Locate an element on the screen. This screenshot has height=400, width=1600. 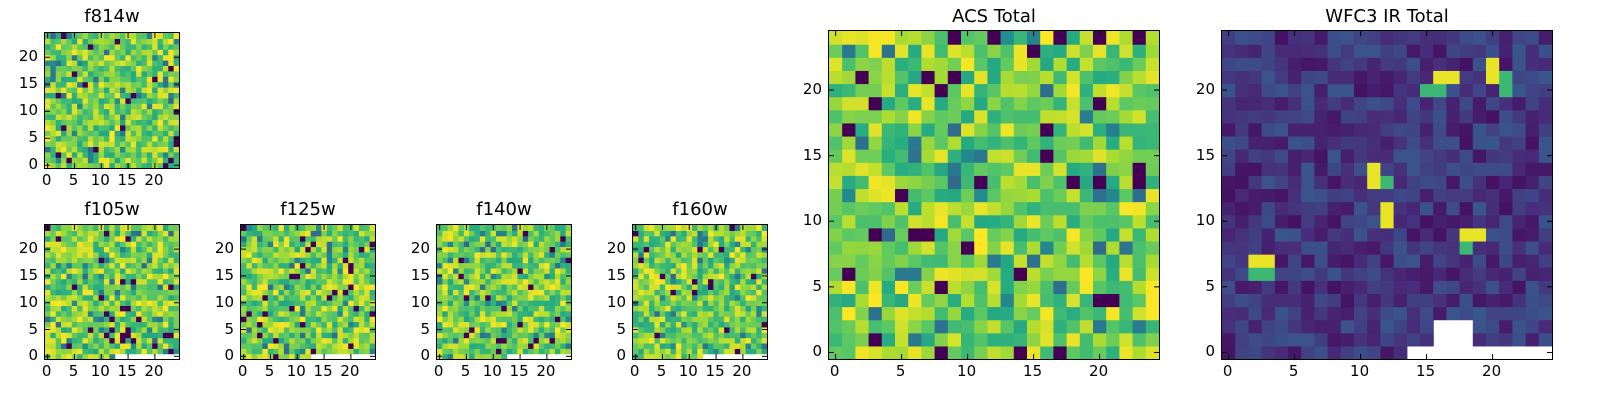
heatmap-cells is located at coordinates (112, 100).